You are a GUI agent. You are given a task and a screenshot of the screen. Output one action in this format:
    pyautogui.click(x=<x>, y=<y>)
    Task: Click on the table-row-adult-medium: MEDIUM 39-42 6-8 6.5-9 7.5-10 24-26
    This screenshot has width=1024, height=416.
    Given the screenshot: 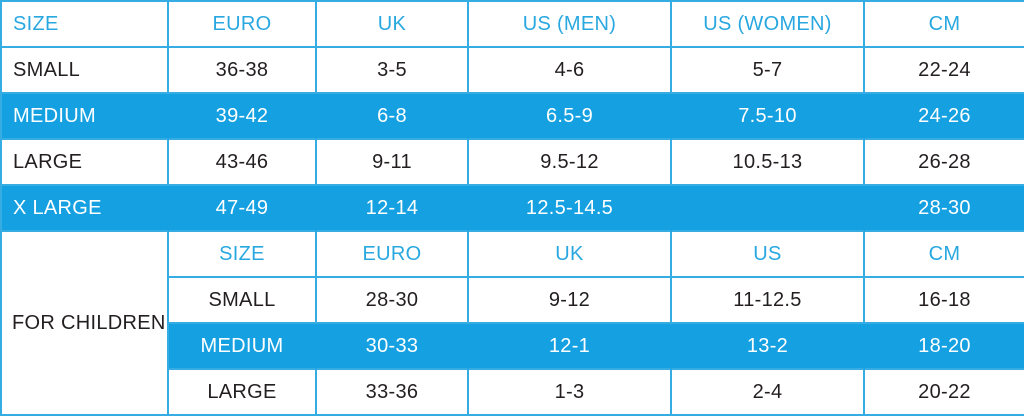 What is the action you would take?
    pyautogui.click(x=513, y=117)
    